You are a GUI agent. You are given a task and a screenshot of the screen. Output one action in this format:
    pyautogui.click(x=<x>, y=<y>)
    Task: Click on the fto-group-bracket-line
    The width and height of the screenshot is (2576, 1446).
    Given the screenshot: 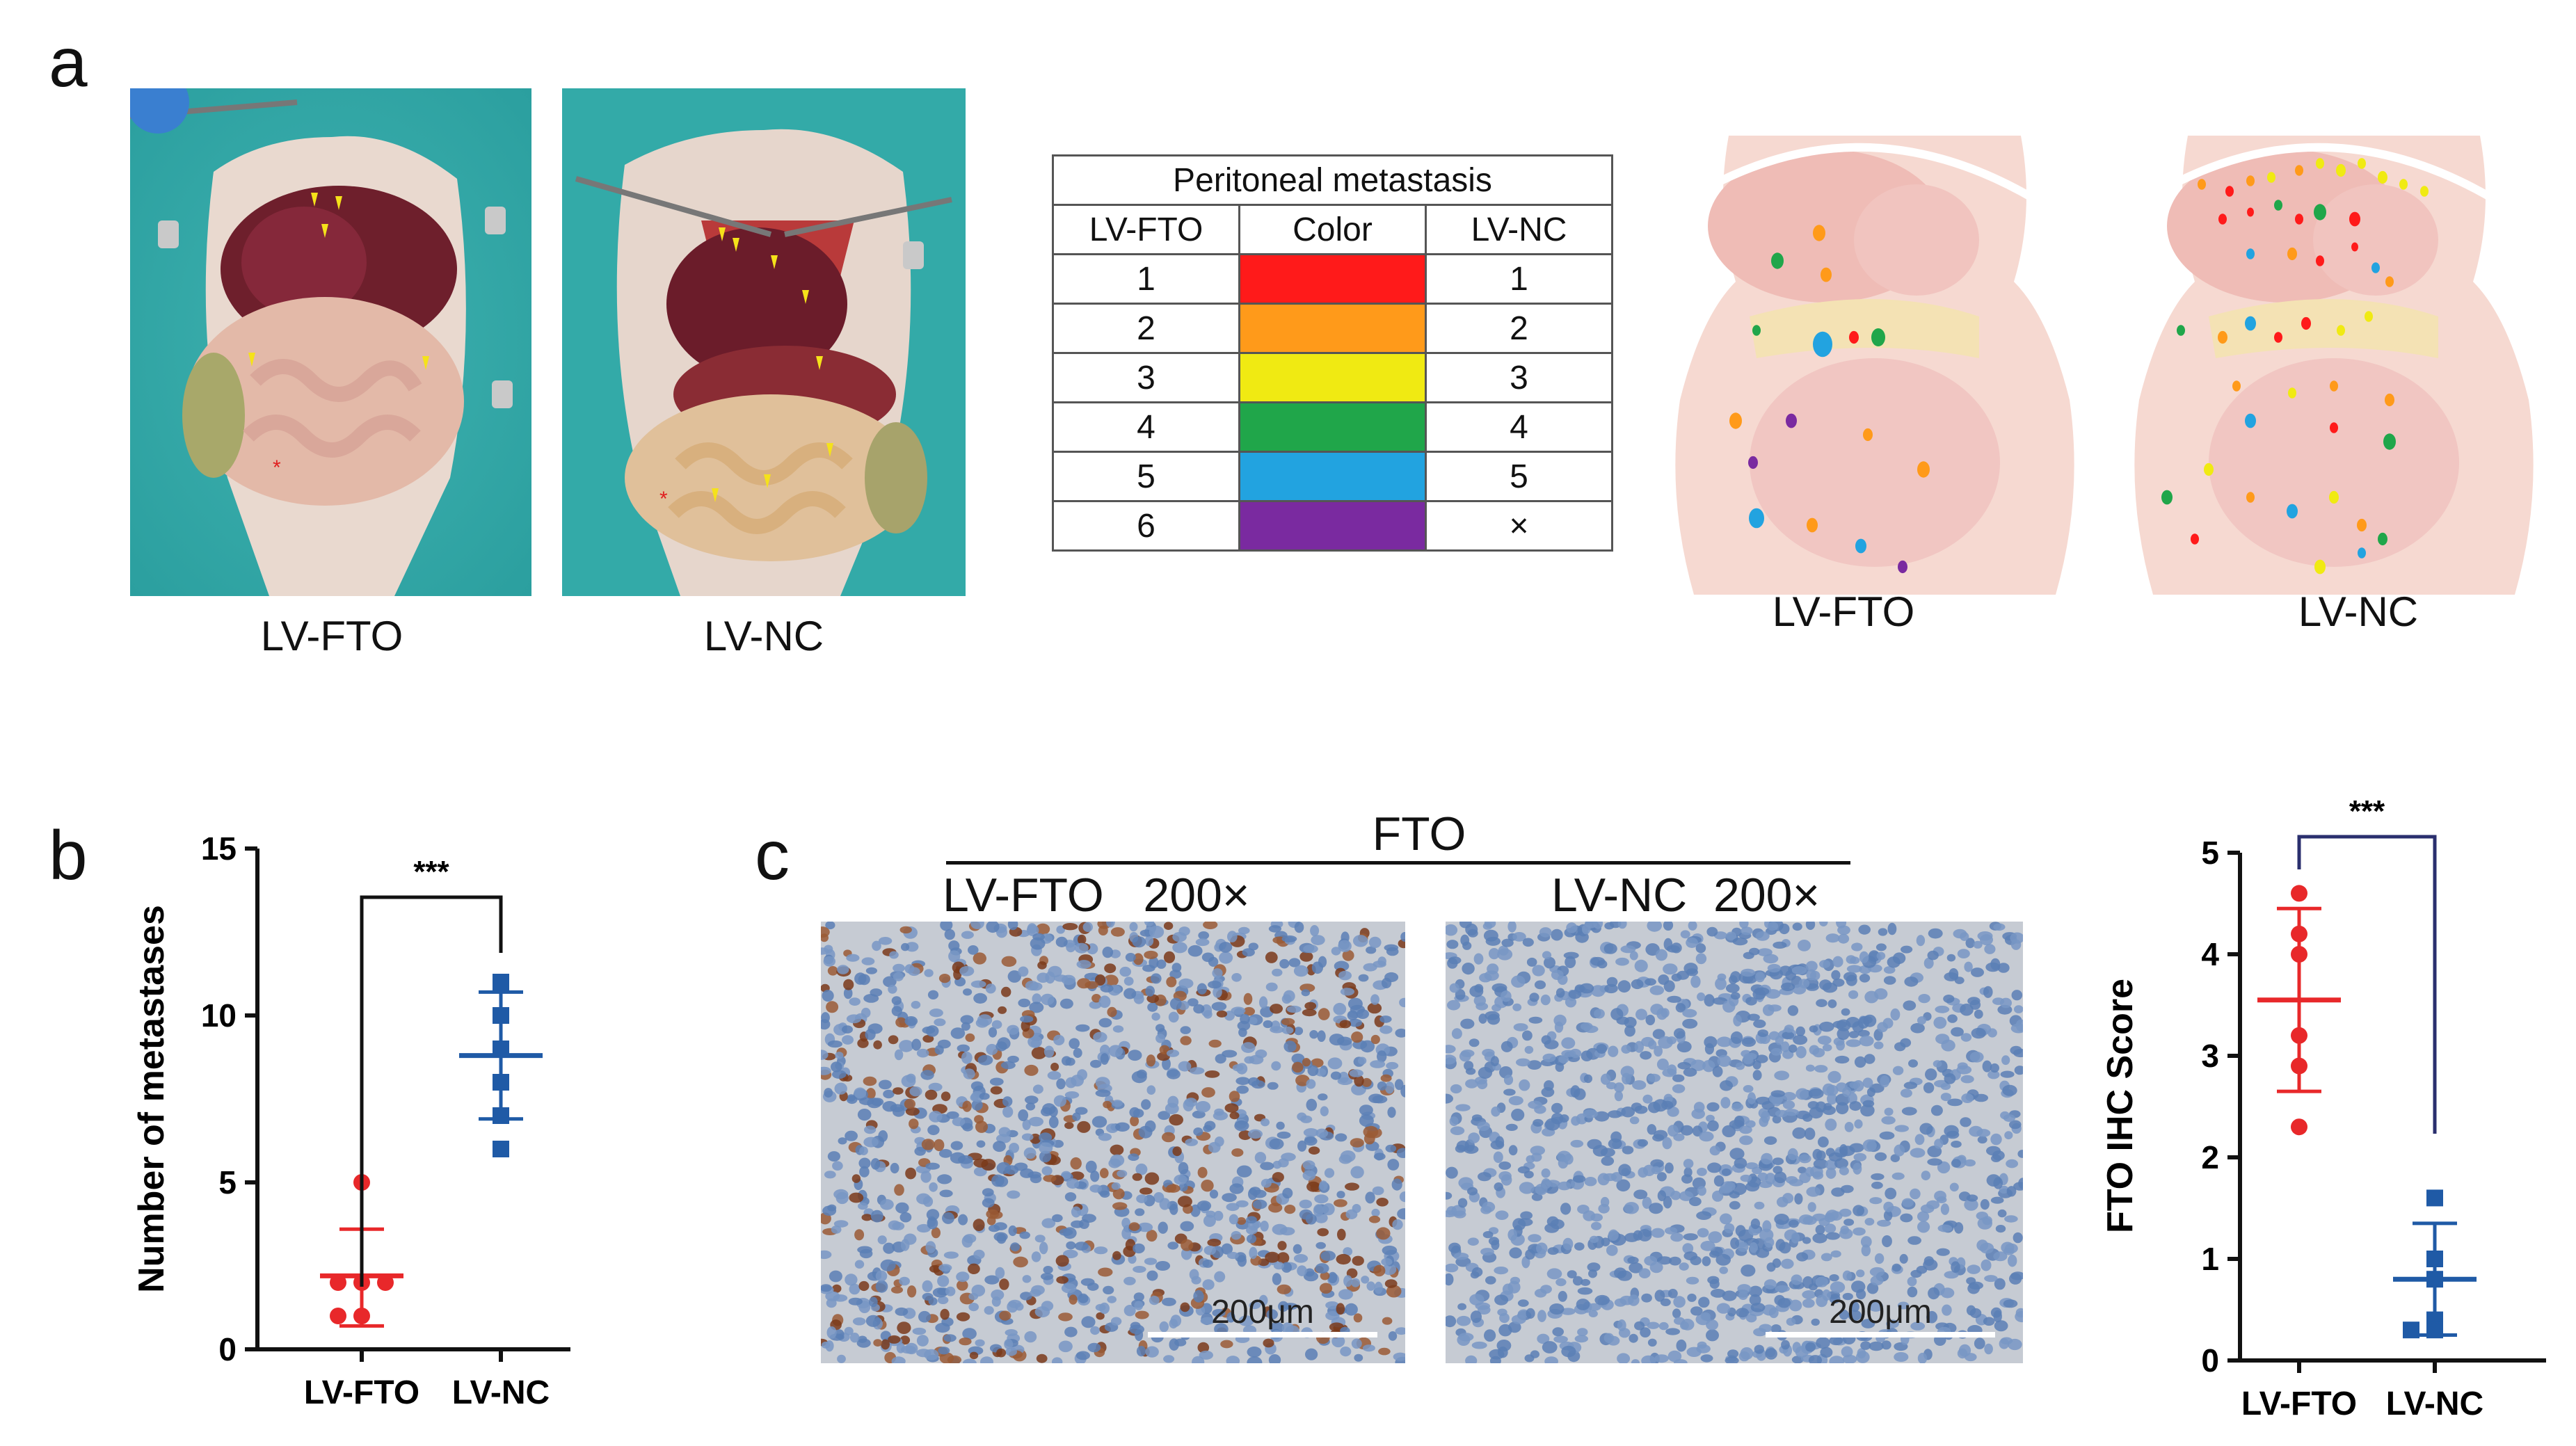 What is the action you would take?
    pyautogui.click(x=1398, y=863)
    